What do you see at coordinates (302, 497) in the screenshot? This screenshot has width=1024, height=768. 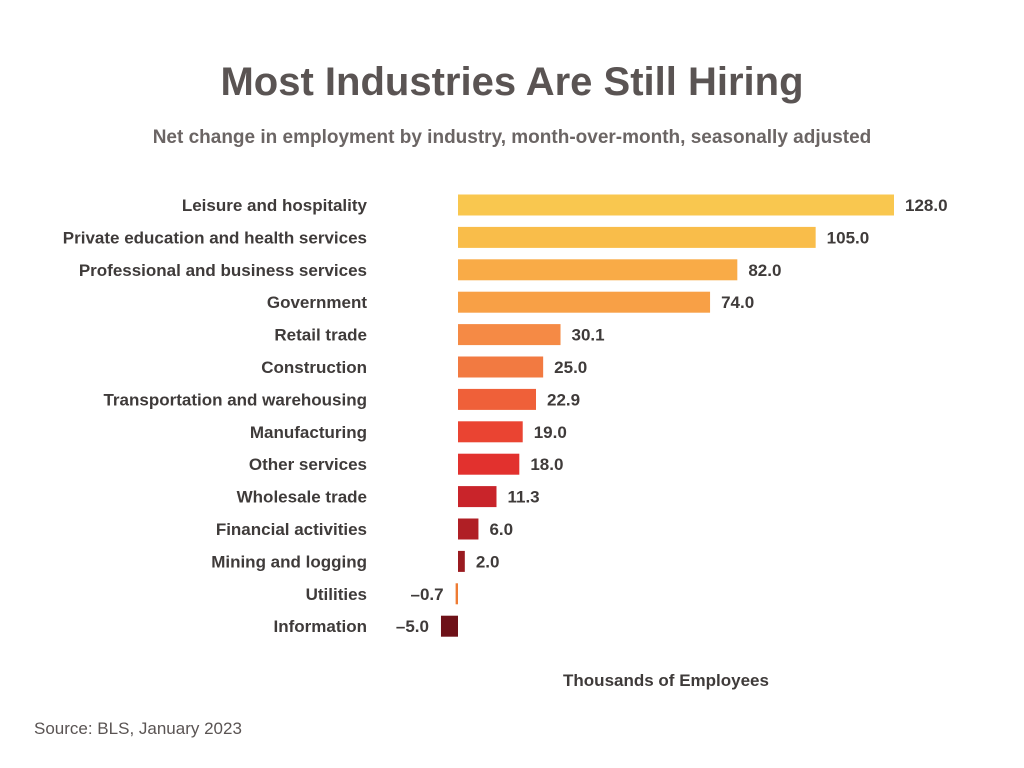 I see `category-label: Wholesale trade` at bounding box center [302, 497].